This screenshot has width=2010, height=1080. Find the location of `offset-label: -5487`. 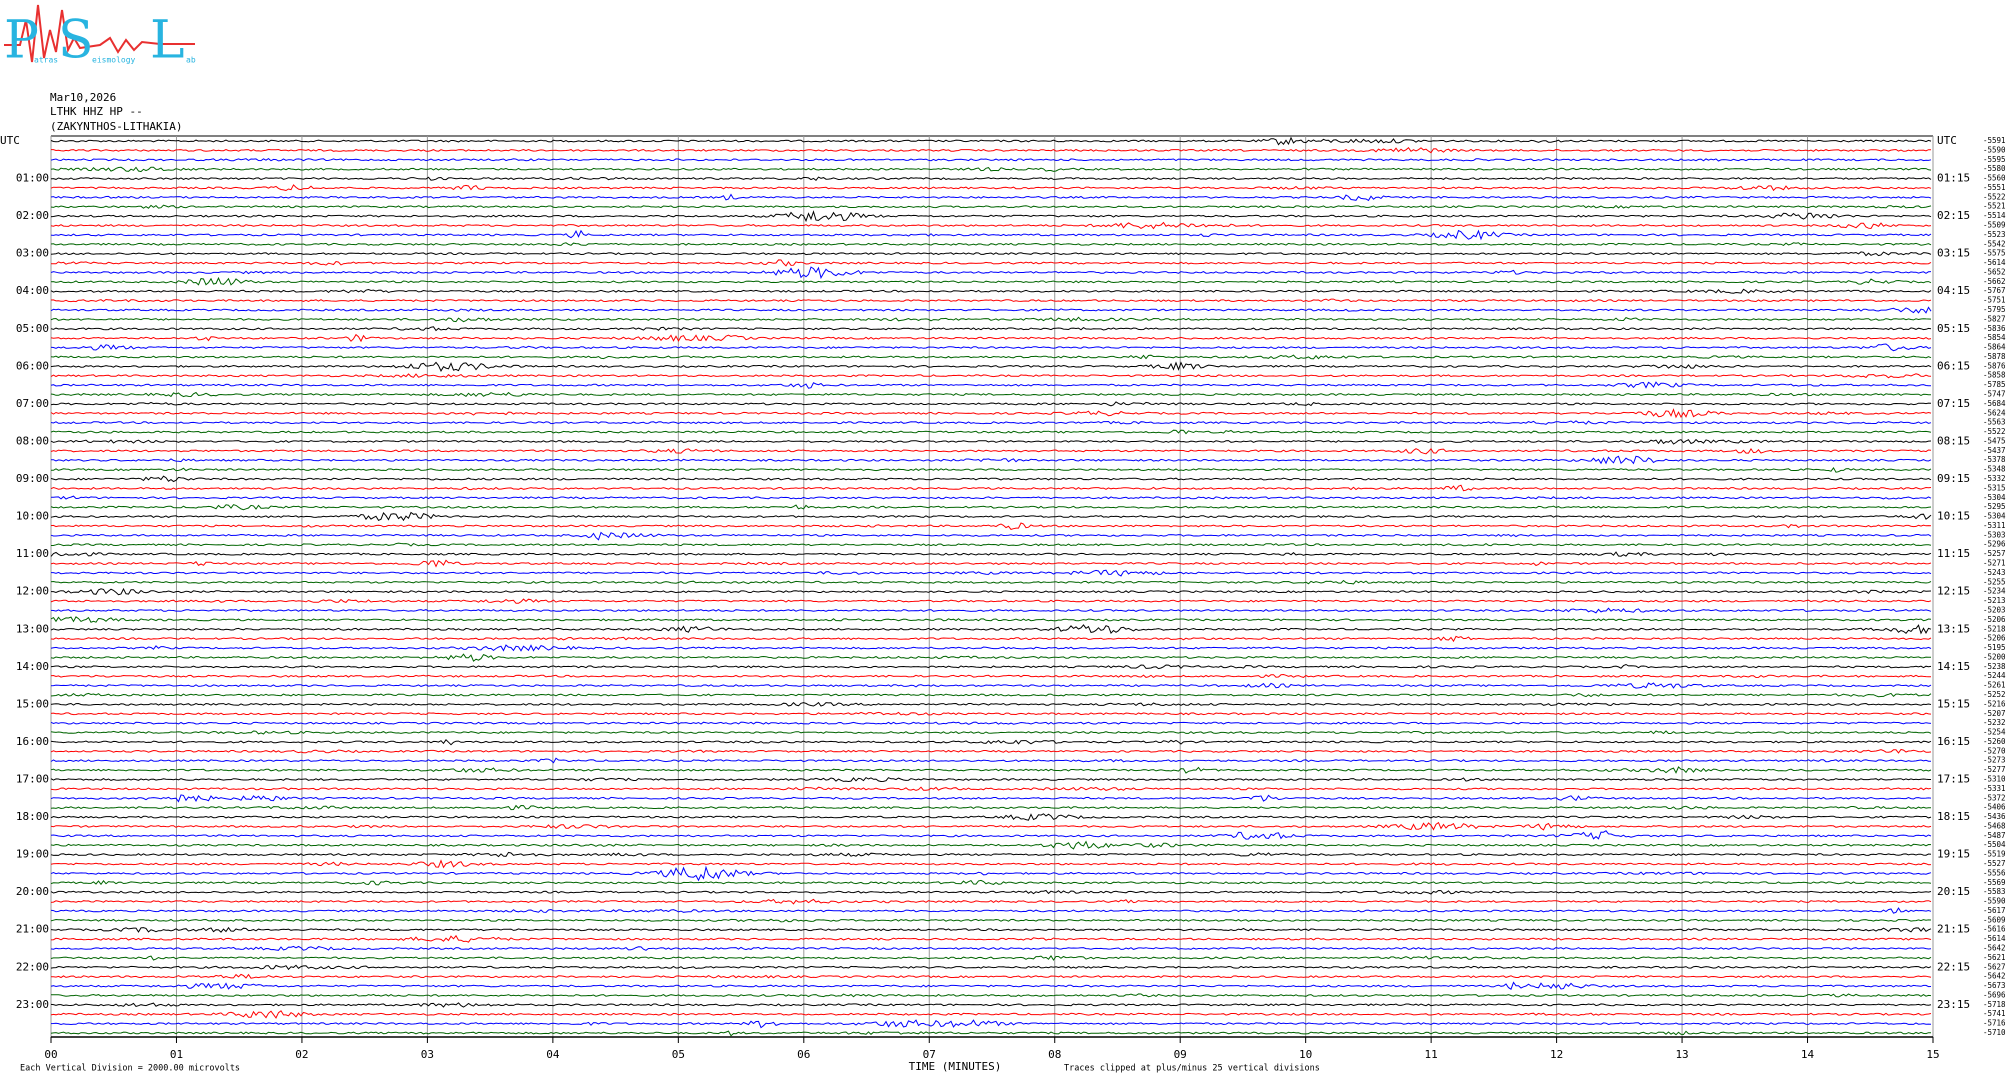

offset-label: -5487 is located at coordinates (1994, 835).